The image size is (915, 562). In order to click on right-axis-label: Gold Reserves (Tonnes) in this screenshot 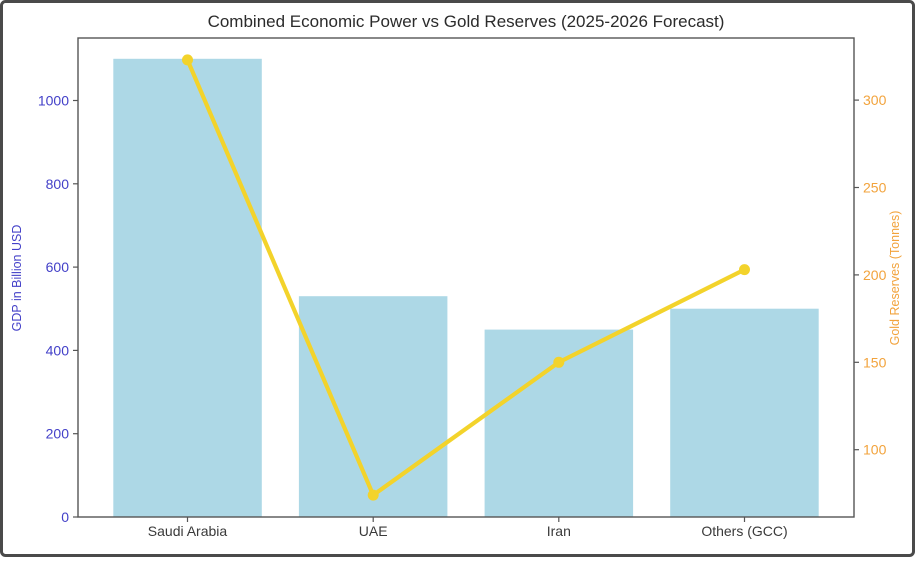, I will do `click(895, 278)`.